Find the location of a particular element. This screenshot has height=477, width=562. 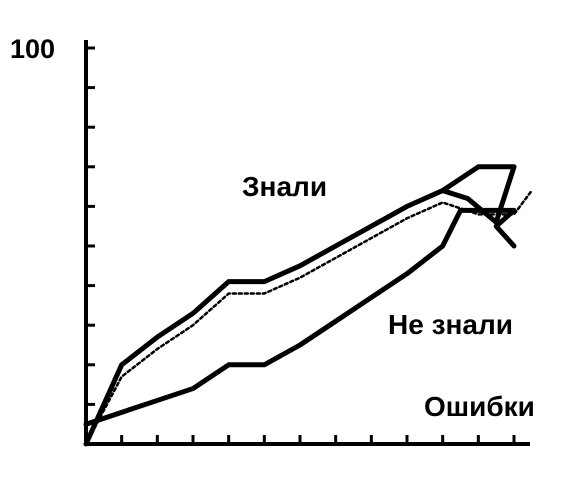

annotation-oshibki: Ошибки is located at coordinates (479, 406).